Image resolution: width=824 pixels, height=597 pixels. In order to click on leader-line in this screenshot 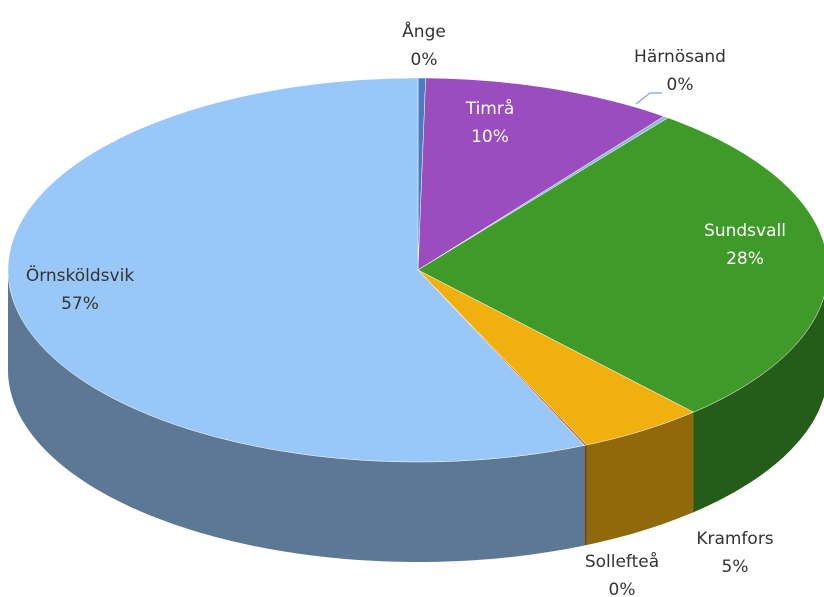, I will do `click(648, 98)`.